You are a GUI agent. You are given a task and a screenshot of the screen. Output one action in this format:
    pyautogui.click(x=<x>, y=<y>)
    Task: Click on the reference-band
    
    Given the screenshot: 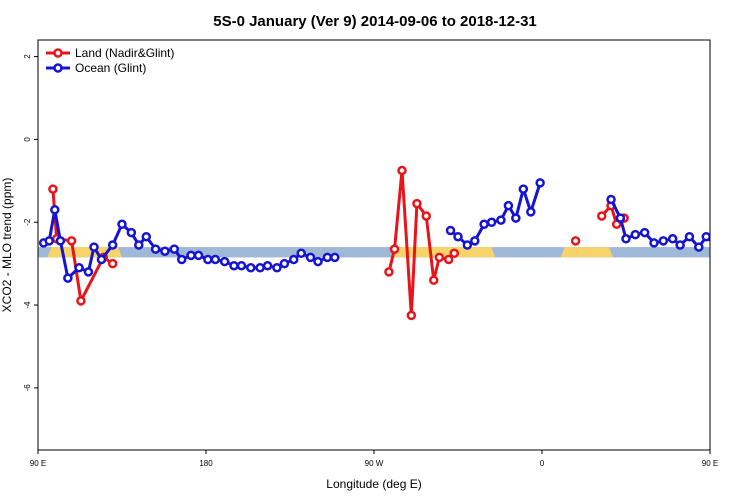 What is the action you would take?
    pyautogui.click(x=374, y=252)
    